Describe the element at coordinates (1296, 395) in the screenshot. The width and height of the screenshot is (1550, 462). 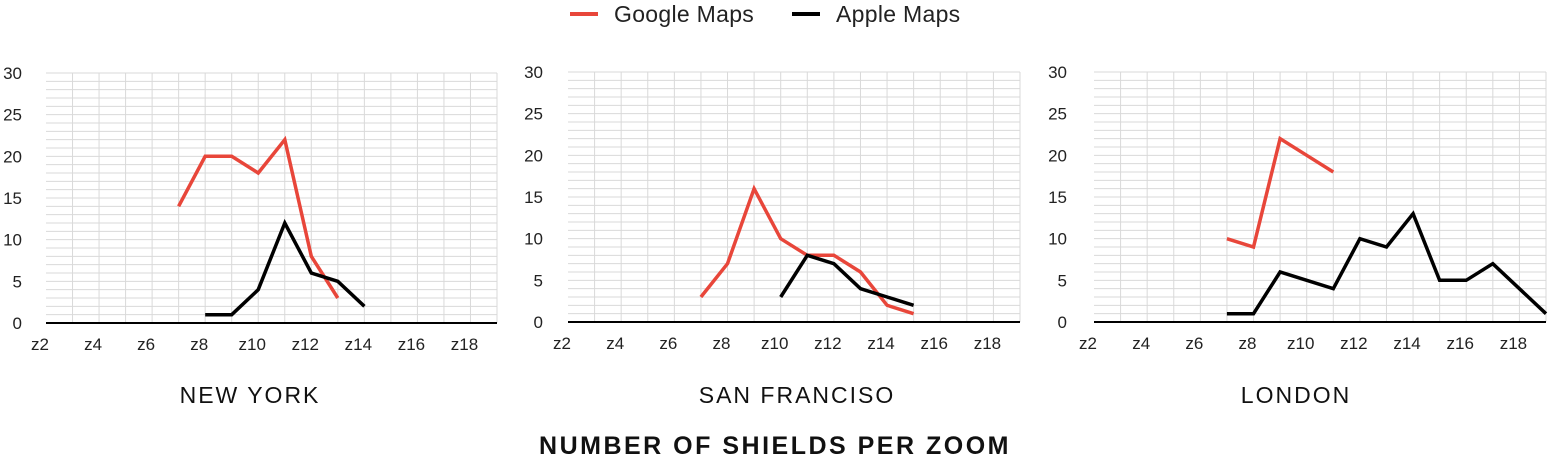
I see `chart-title-london: LONDON` at that location.